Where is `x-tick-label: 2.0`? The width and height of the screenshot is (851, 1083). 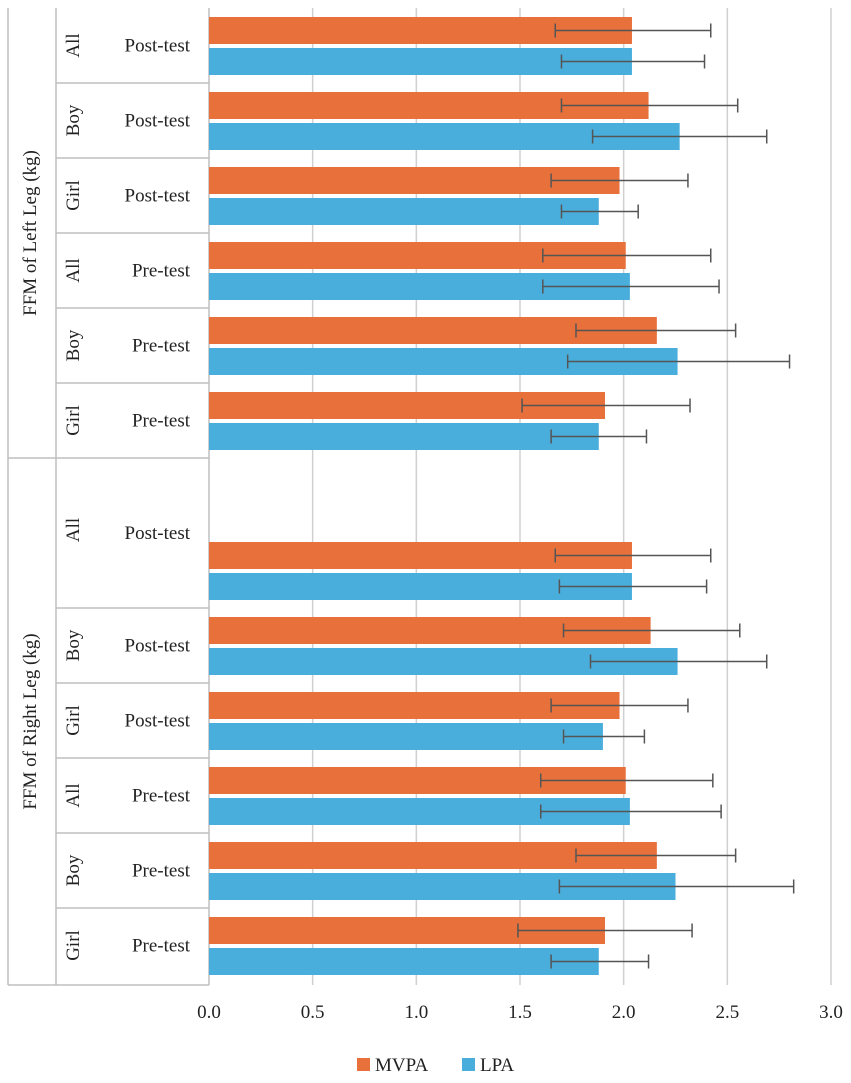
x-tick-label: 2.0 is located at coordinates (624, 1012).